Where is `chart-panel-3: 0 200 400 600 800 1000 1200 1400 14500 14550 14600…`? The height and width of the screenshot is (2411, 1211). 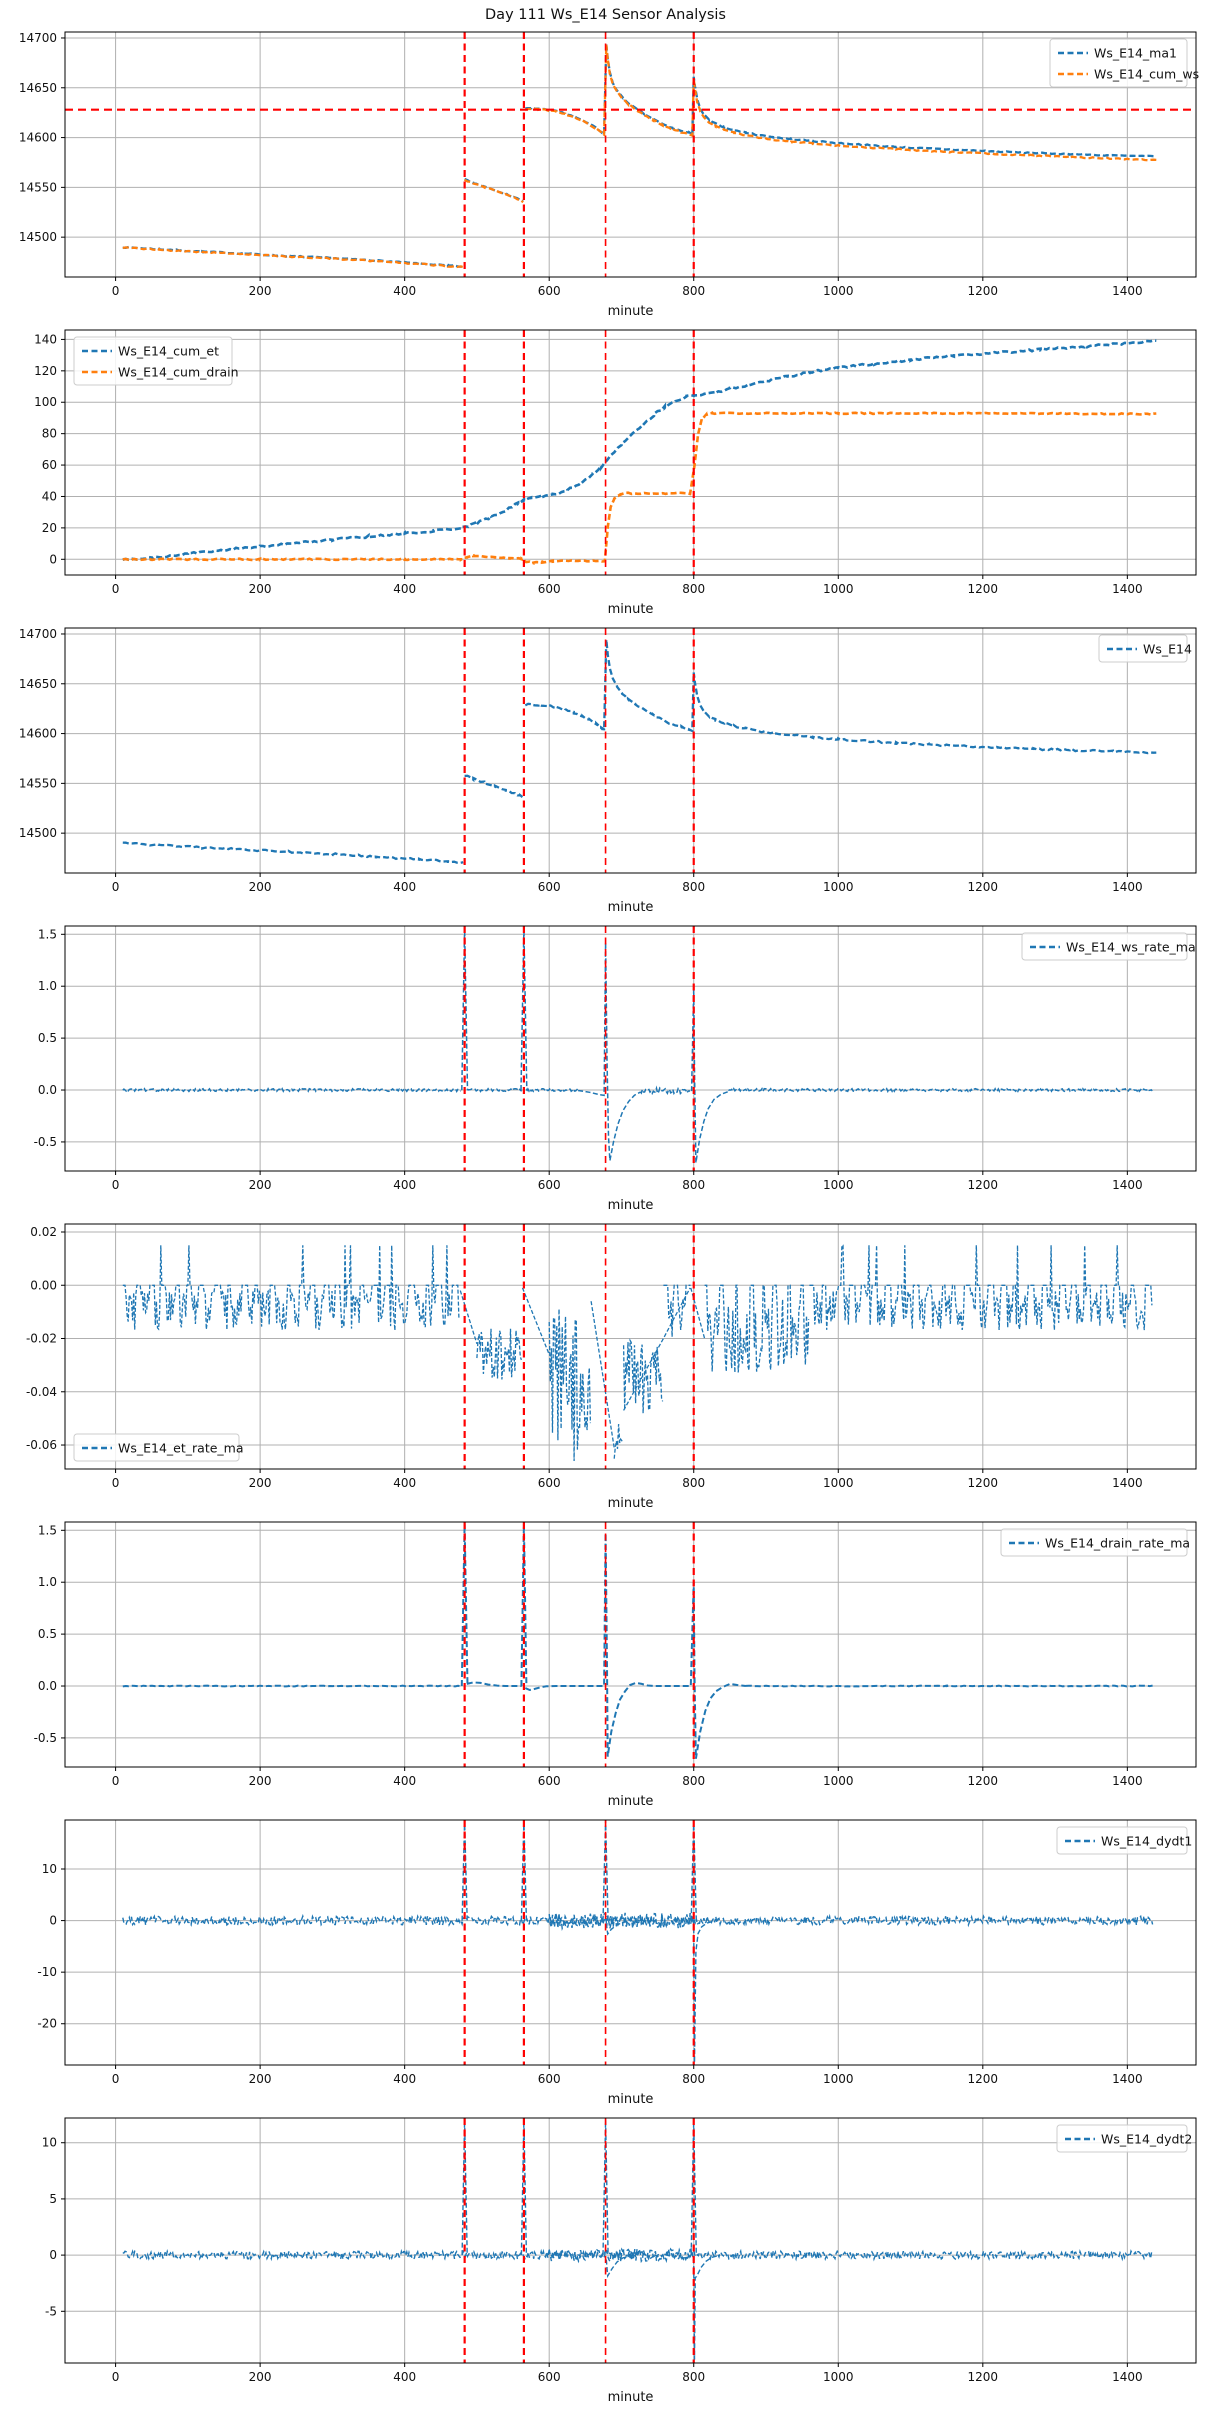
chart-panel-3: 0 200 400 600 800 1000 1200 1400 14500 14550 14600… is located at coordinates (608, 771).